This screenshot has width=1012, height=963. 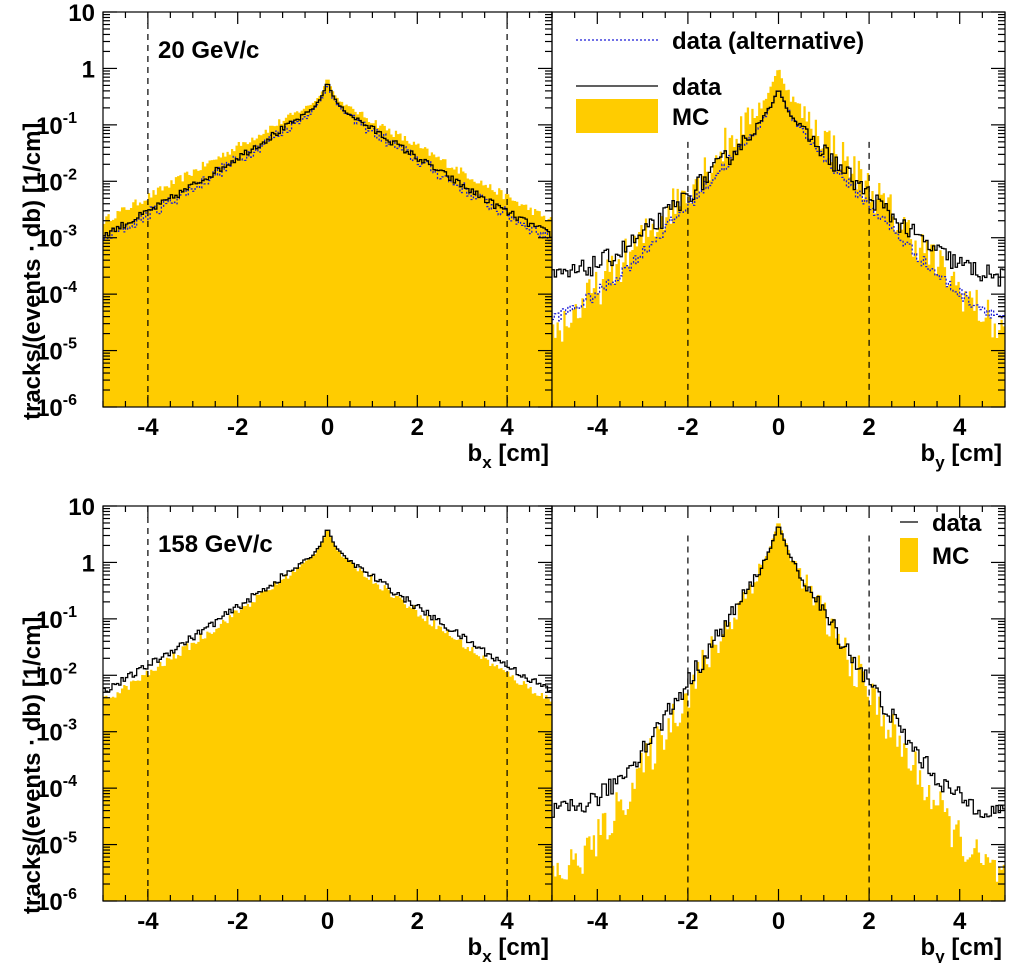 I want to click on legend-entry-data: data, so click(x=941, y=523).